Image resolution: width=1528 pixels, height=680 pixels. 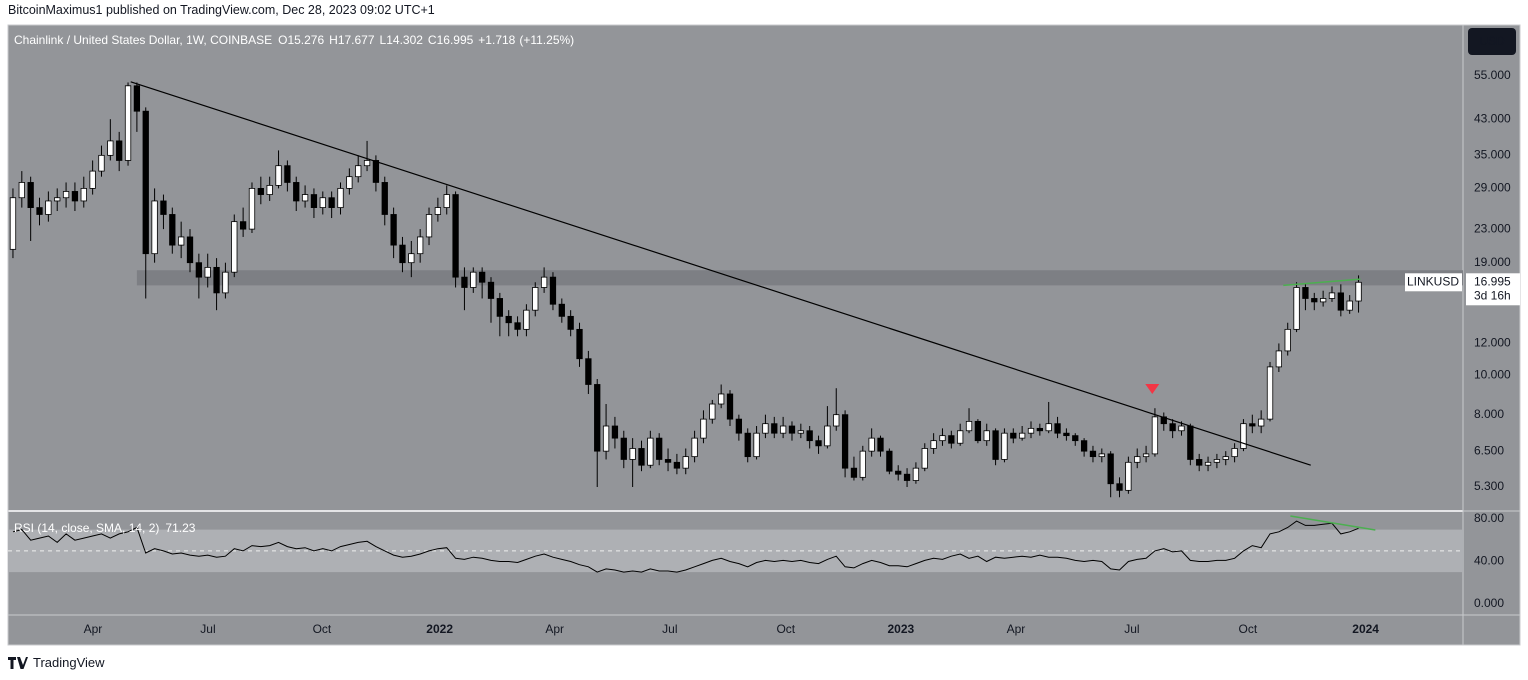 What do you see at coordinates (432, 40) in the screenshot?
I see `ohlc-label: C` at bounding box center [432, 40].